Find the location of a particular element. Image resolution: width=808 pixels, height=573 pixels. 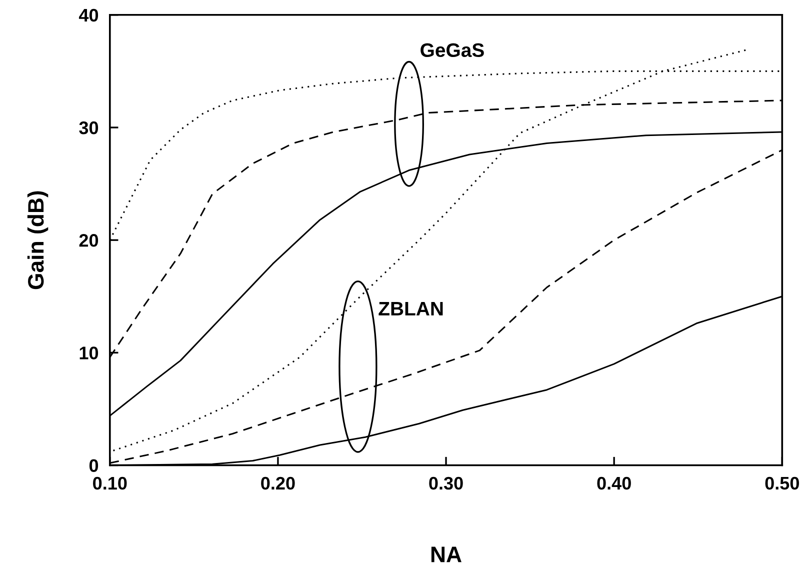

y-axis-title: Gain (dB) is located at coordinates (37, 240).